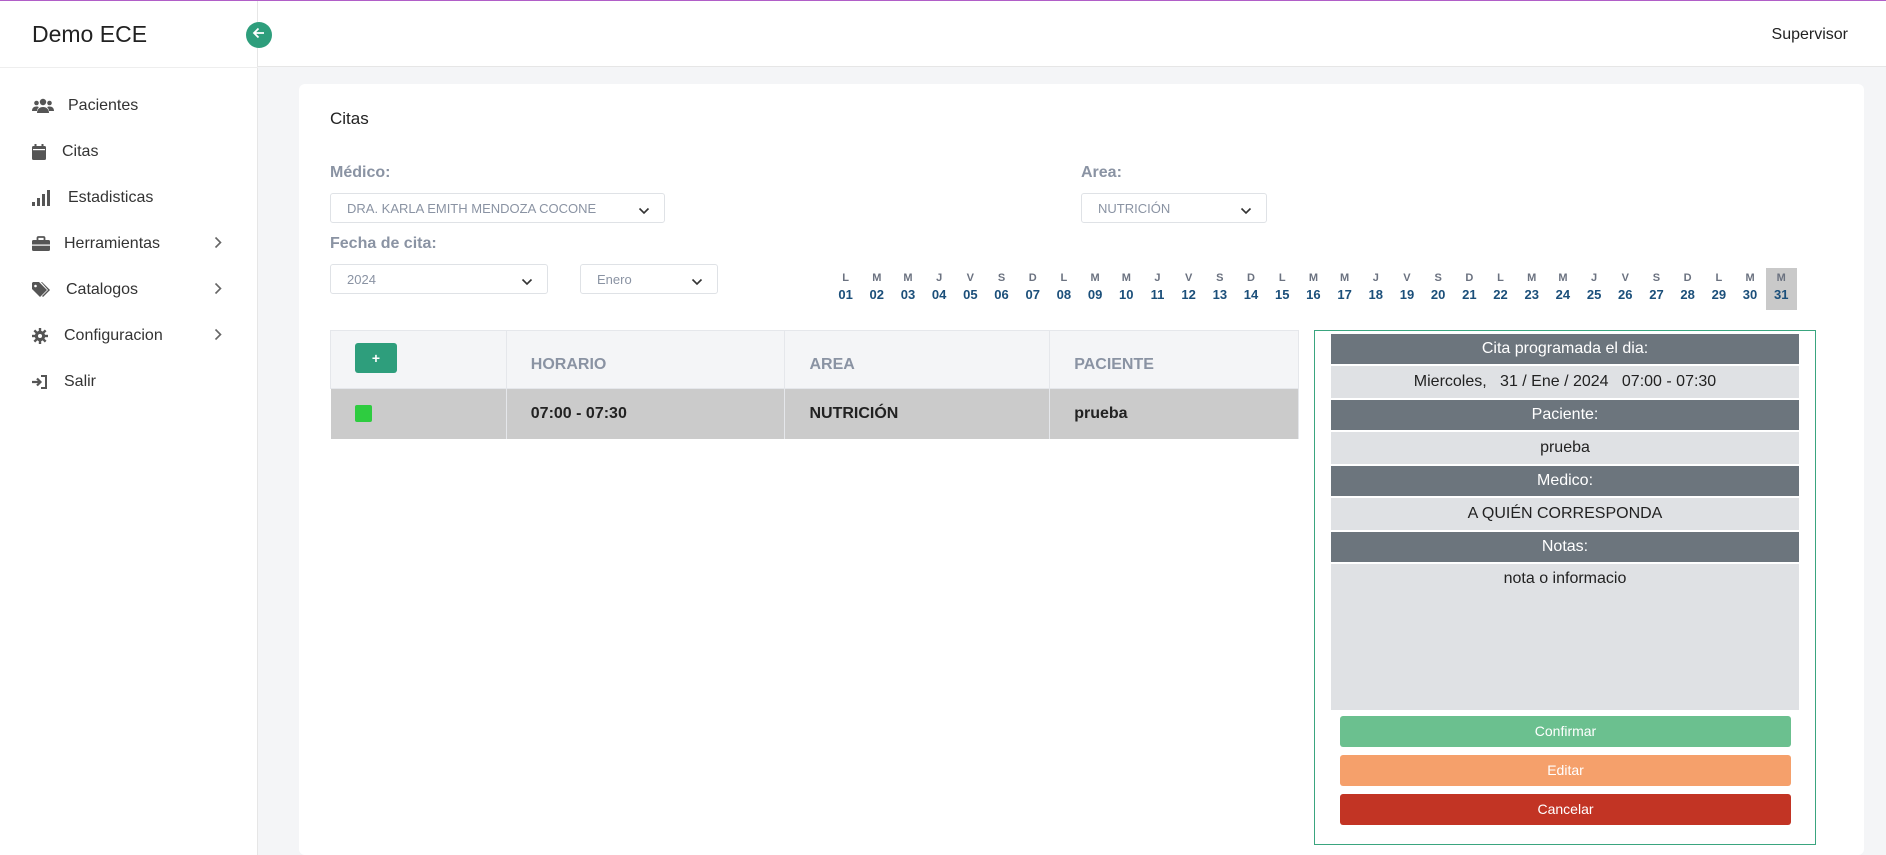  I want to click on day-cell: D 07, so click(1032, 289).